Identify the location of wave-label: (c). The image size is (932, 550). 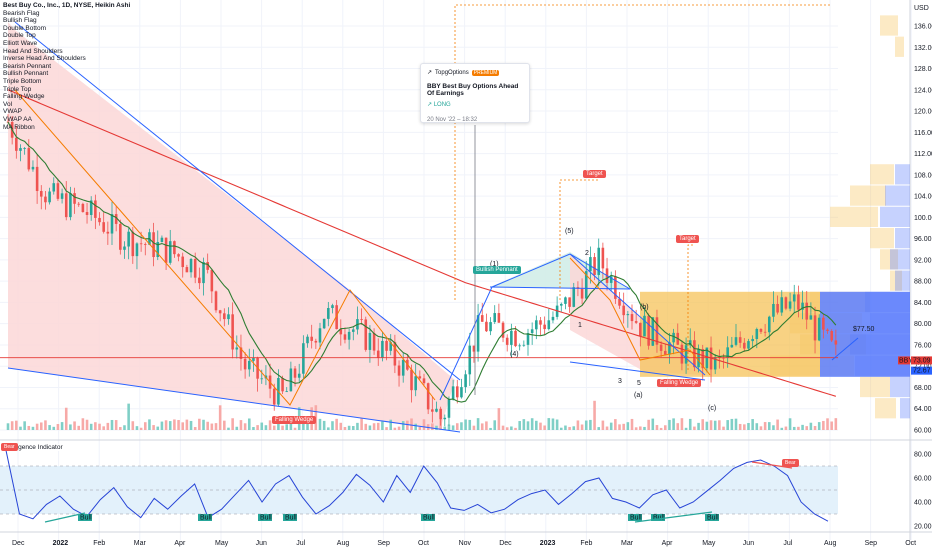
(712, 408).